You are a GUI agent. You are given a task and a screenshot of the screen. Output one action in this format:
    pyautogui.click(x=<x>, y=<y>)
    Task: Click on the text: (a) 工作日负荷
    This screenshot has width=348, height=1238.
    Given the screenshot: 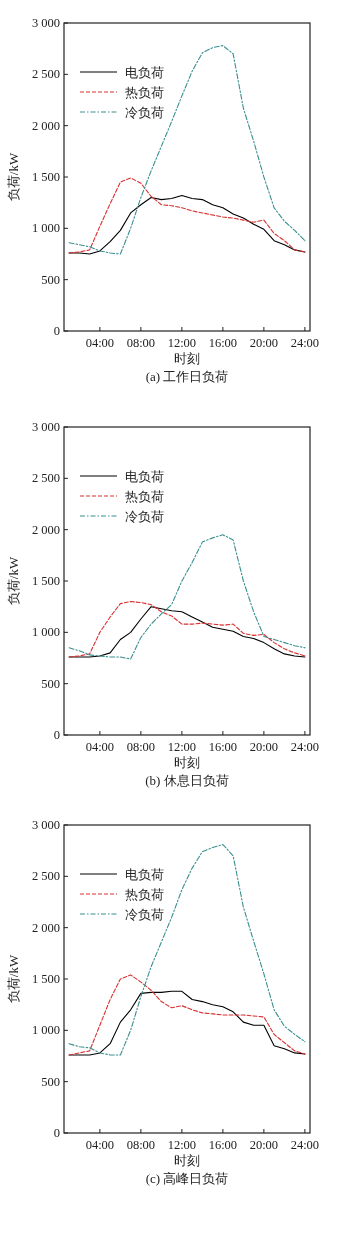 What is the action you would take?
    pyautogui.click(x=187, y=376)
    